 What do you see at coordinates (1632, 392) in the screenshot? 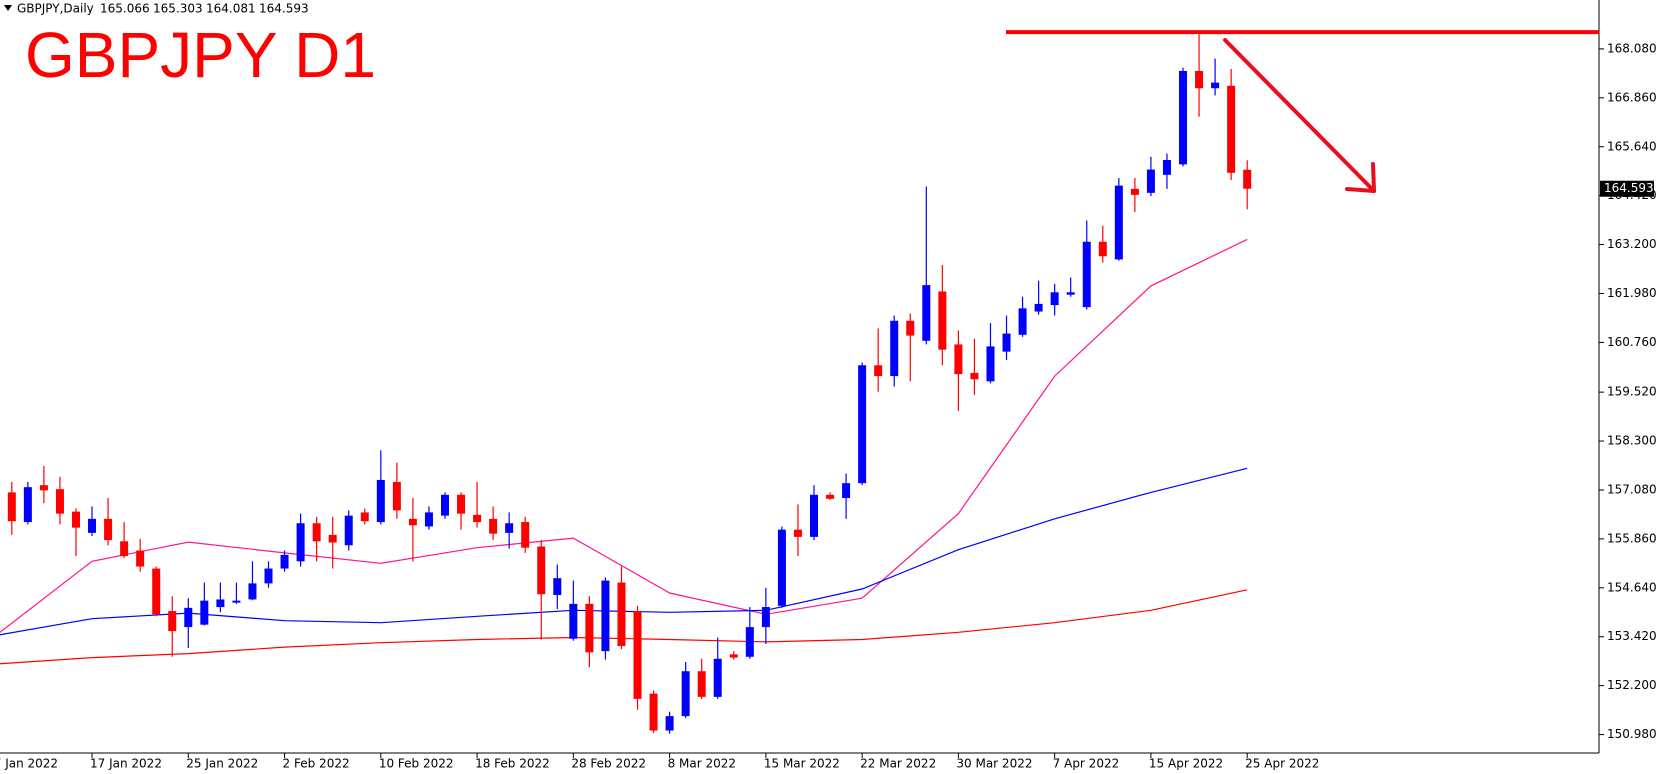
I see `y-tick-label: 159.520` at bounding box center [1632, 392].